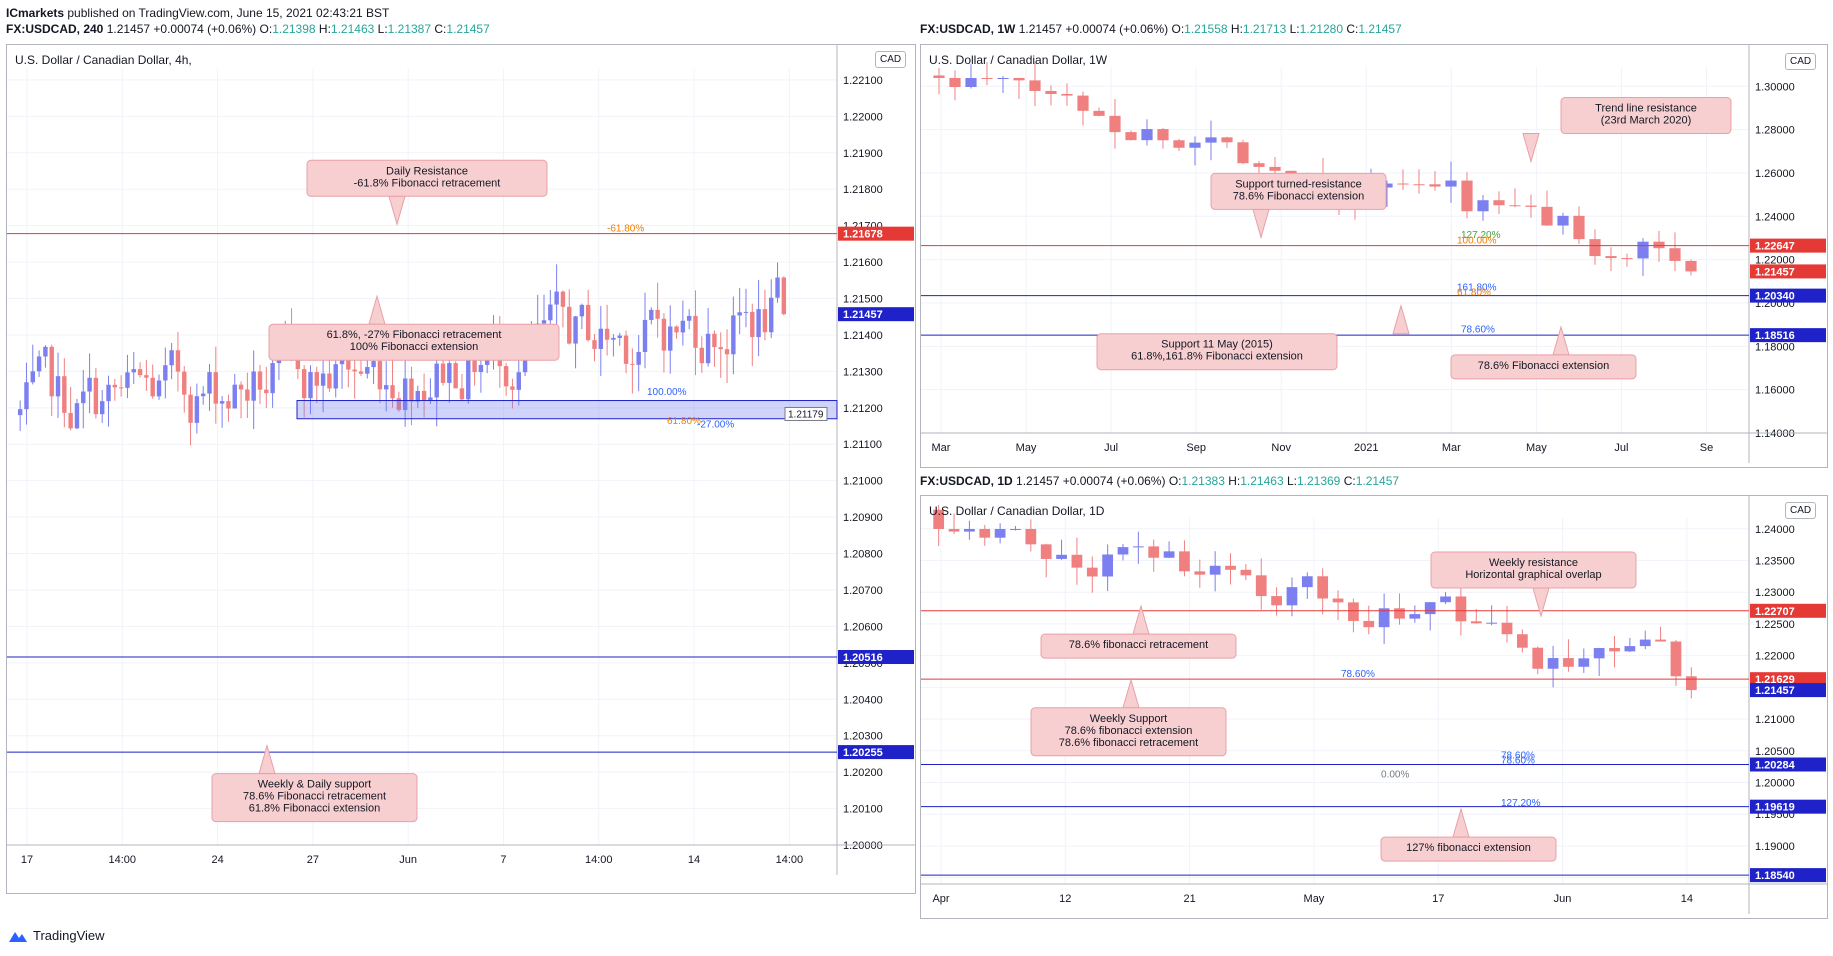 The image size is (1833, 956). Describe the element at coordinates (1264, 29) in the screenshot. I see `w1-high: 1.21713` at that location.